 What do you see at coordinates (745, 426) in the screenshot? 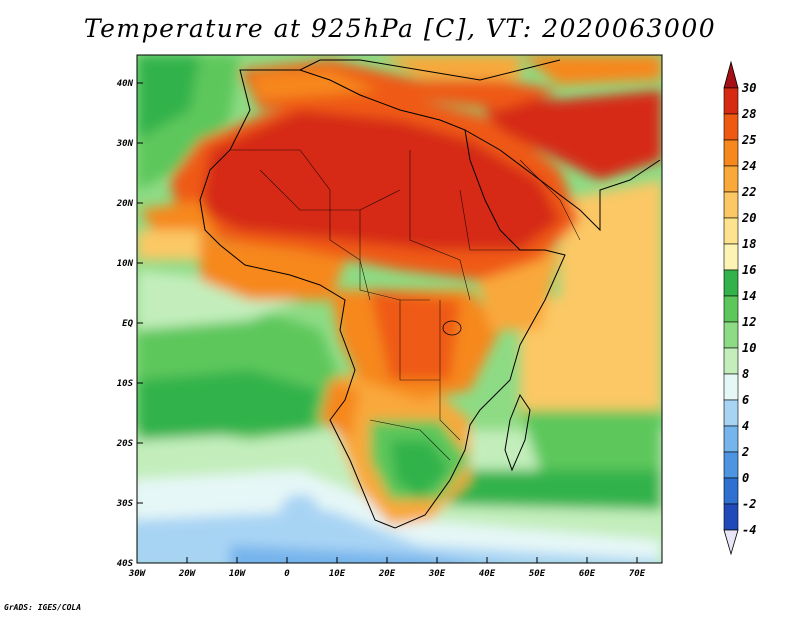
I see `colorbar-label: 4` at bounding box center [745, 426].